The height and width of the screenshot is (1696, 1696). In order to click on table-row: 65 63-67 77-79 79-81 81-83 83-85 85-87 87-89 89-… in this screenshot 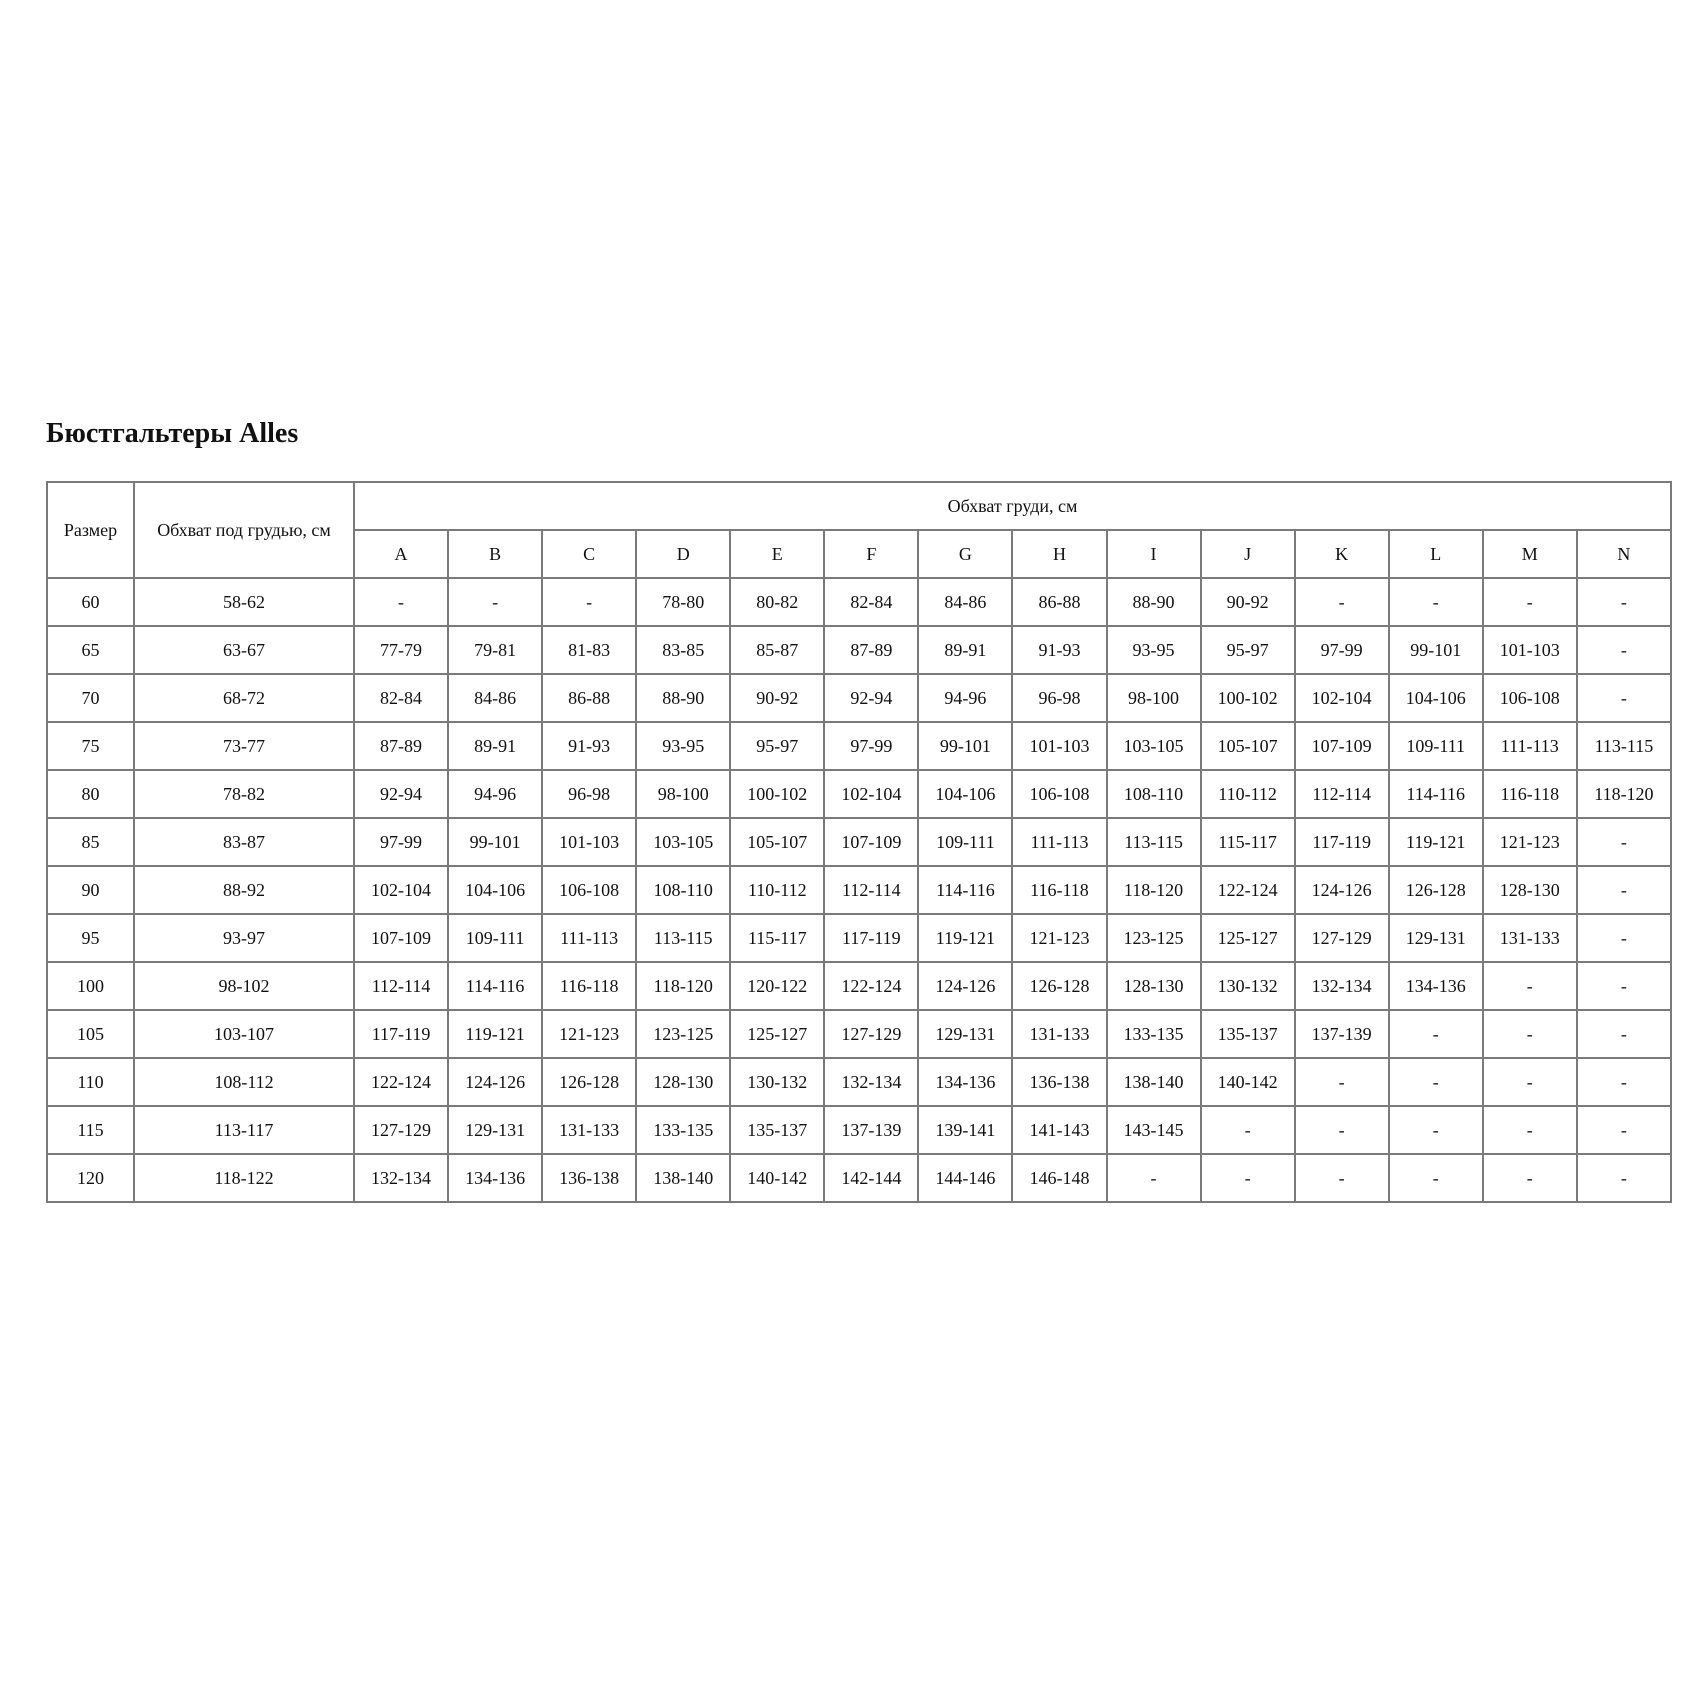, I will do `click(859, 650)`.